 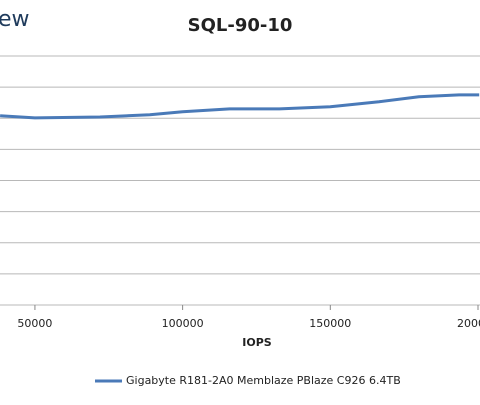 What do you see at coordinates (257, 342) in the screenshot?
I see `x-axis-label: IOPS` at bounding box center [257, 342].